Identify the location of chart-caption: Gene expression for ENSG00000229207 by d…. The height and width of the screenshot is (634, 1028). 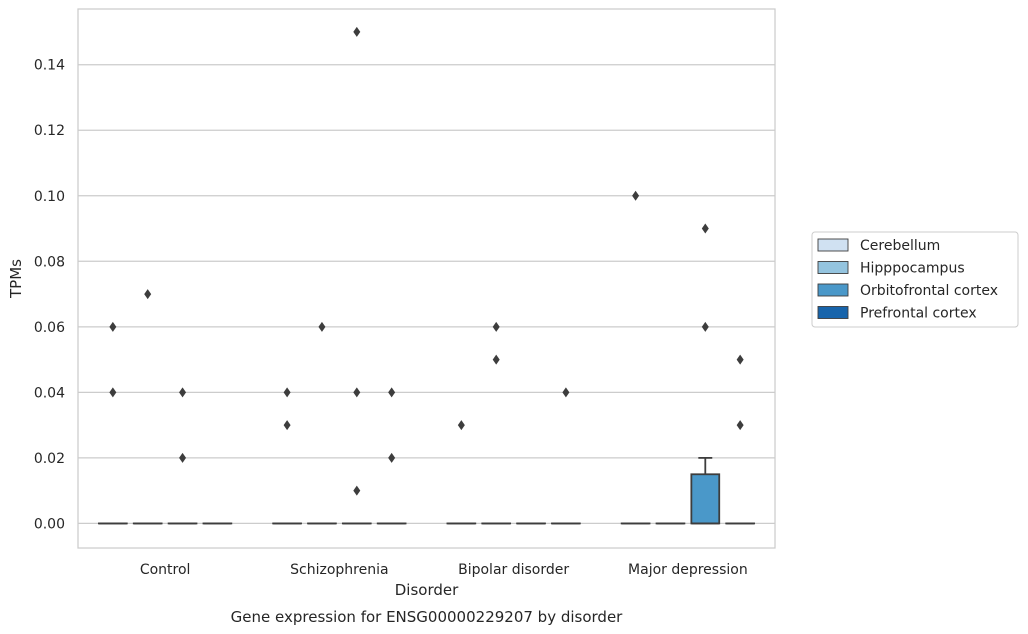
(427, 617).